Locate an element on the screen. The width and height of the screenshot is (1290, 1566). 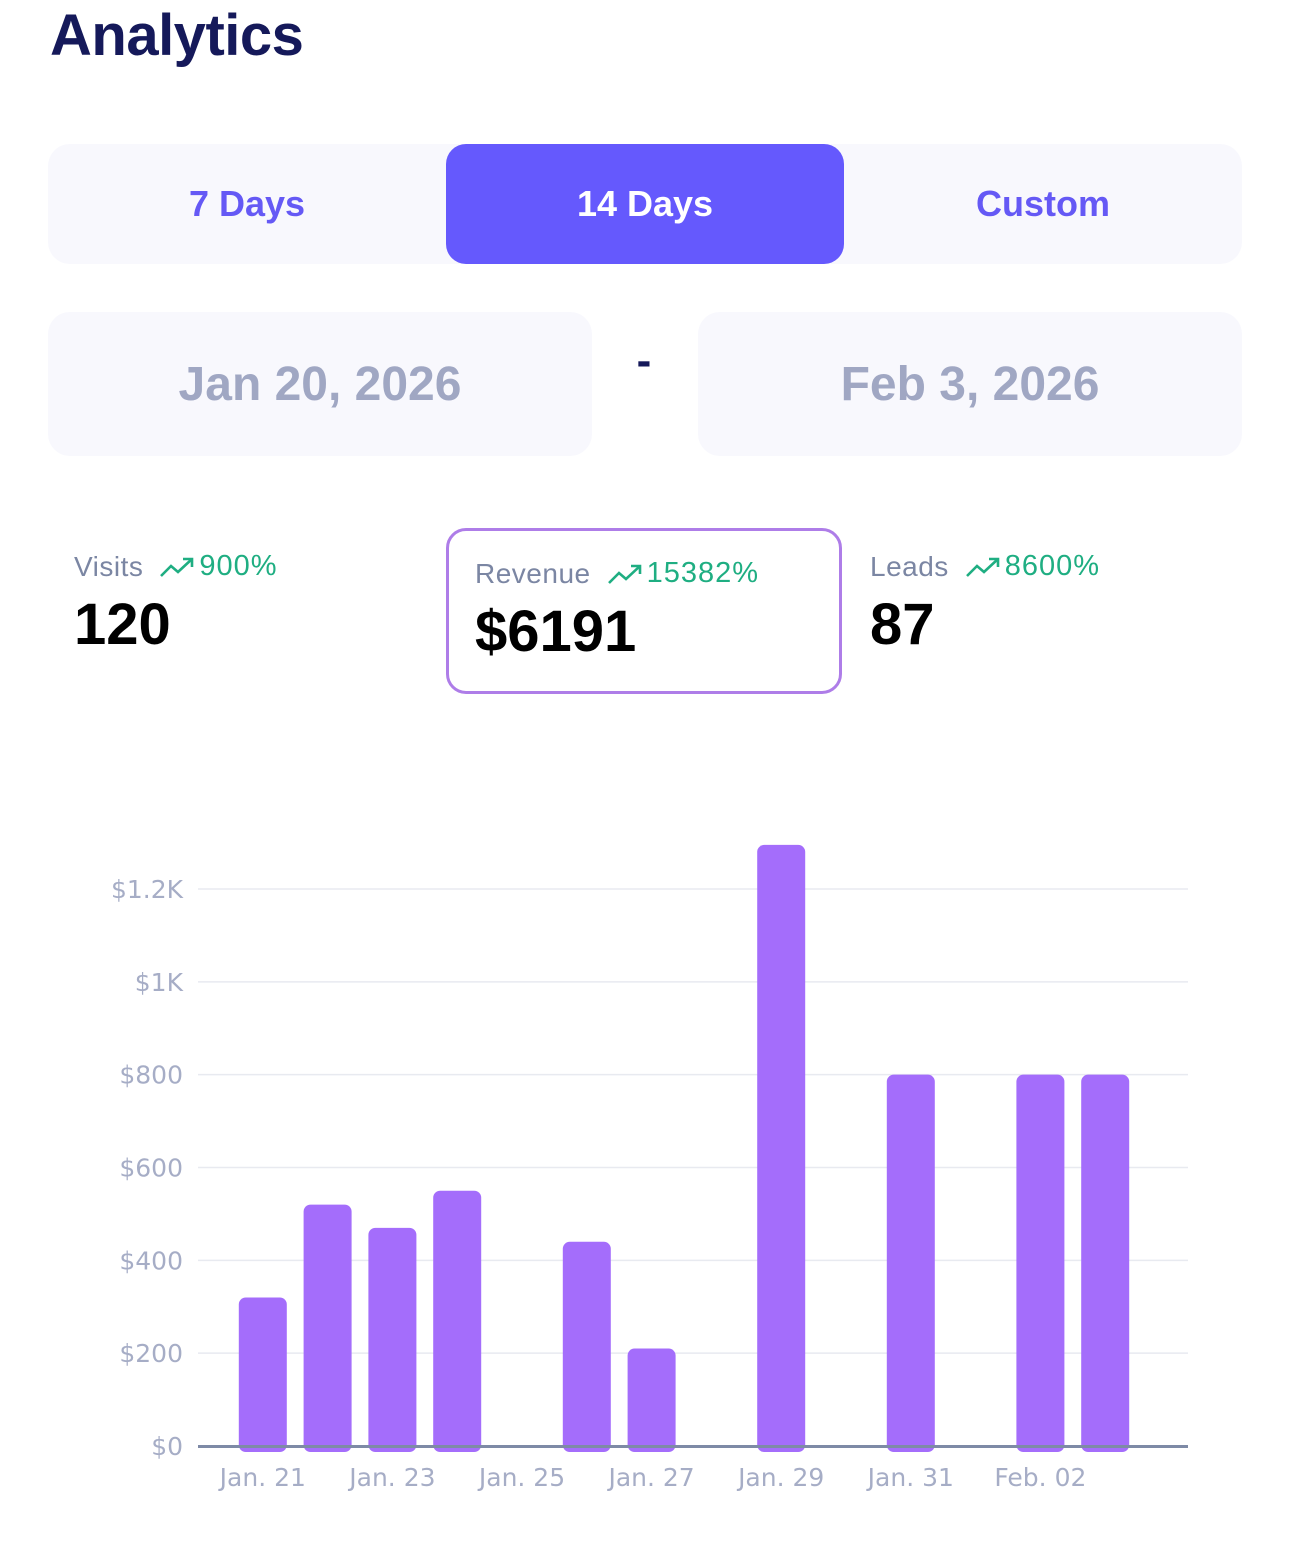
x-tick-label: Jan. 27 is located at coordinates (650, 1477).